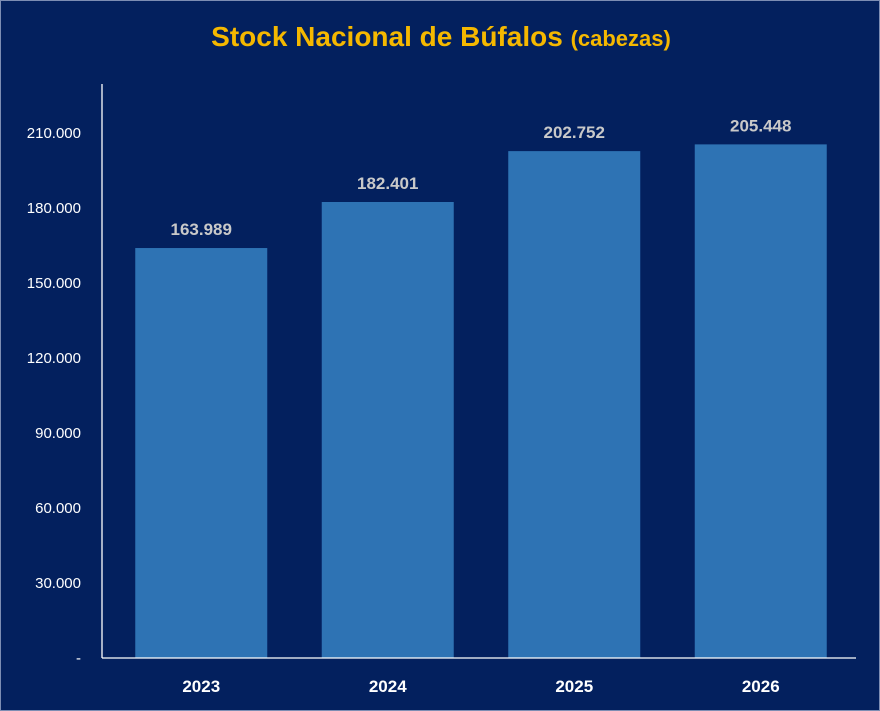  I want to click on x-tick-2025: 2025, so click(574, 686).